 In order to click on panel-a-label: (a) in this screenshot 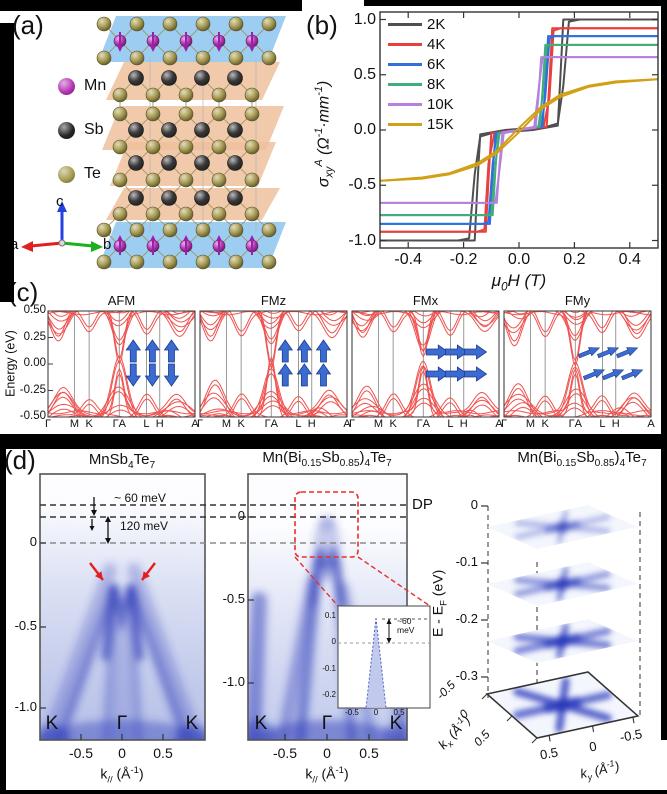, I will do `click(28, 25)`.